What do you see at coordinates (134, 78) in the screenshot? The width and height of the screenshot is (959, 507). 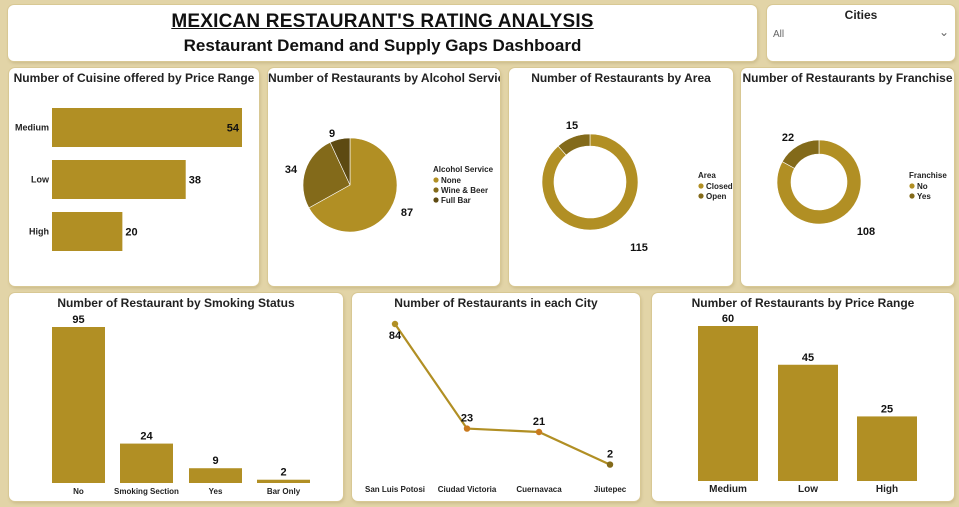 I see `chart-cuisine-title: Number of Cuisine offered by Price Range` at bounding box center [134, 78].